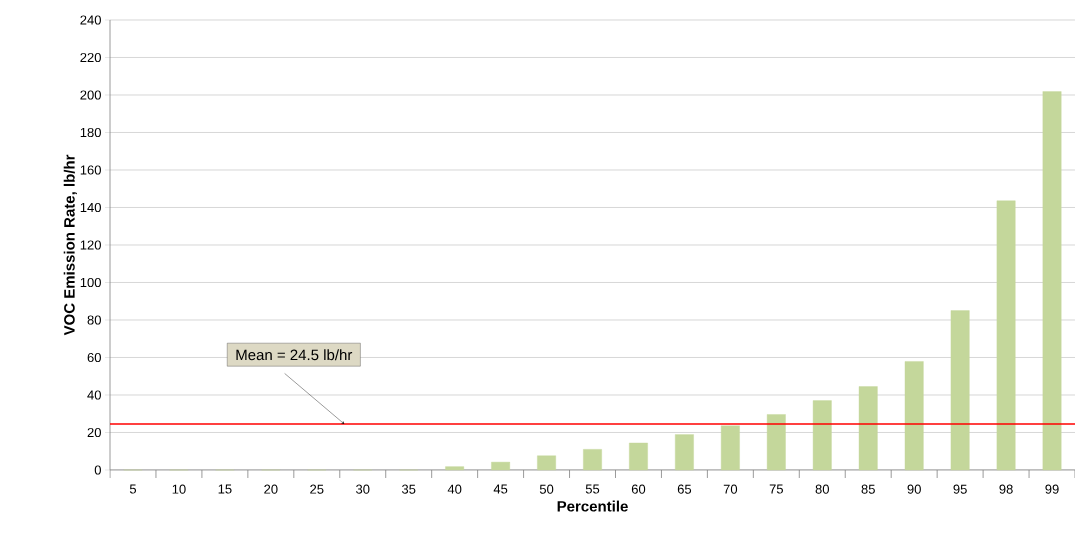 Image resolution: width=1075 pixels, height=557 pixels. What do you see at coordinates (914, 489) in the screenshot?
I see `x-tick-label: 90` at bounding box center [914, 489].